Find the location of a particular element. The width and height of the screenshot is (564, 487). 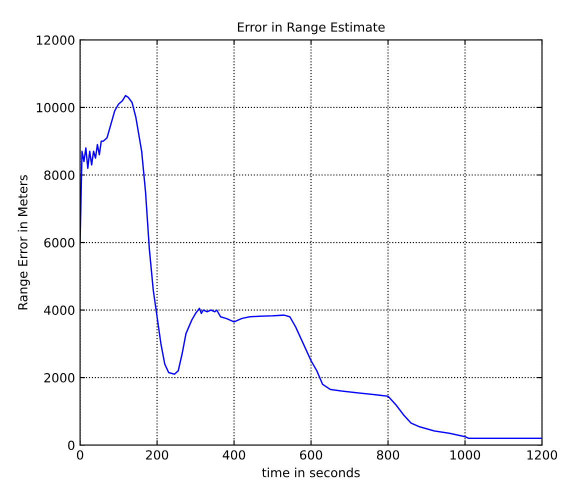

y-axis-title: Range Error in Meters is located at coordinates (24, 242).